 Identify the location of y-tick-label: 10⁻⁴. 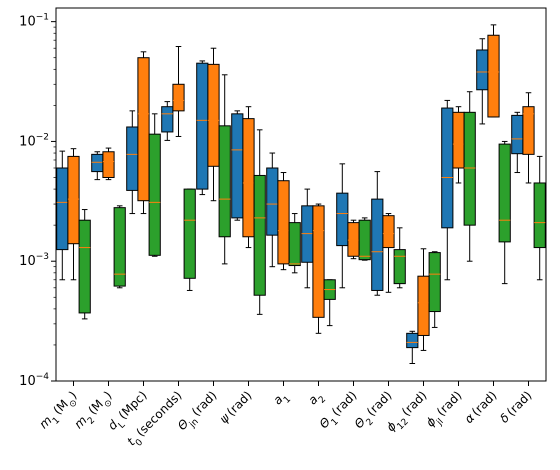
(34, 380).